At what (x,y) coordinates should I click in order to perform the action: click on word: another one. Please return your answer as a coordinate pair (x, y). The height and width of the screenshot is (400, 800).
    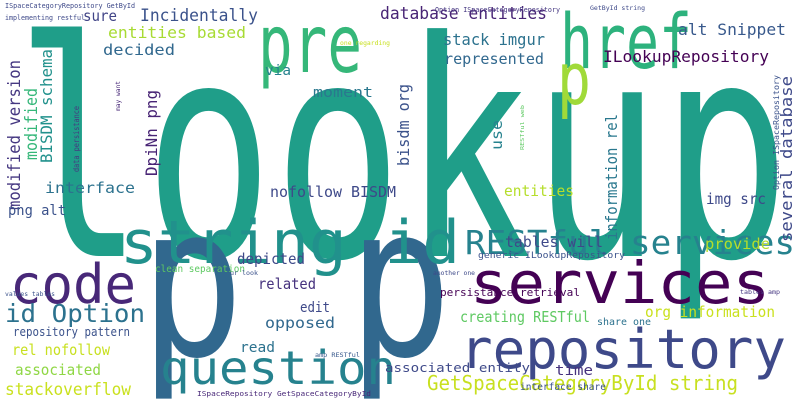
    Looking at the image, I should click on (454, 273).